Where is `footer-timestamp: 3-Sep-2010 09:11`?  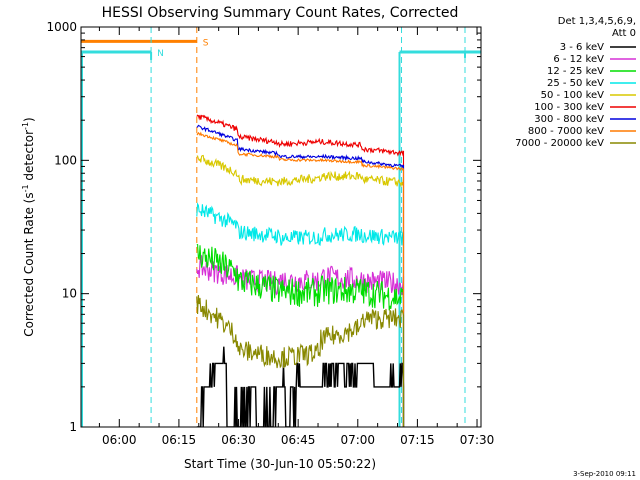
footer-timestamp: 3-Sep-2010 09:11 is located at coordinates (604, 474).